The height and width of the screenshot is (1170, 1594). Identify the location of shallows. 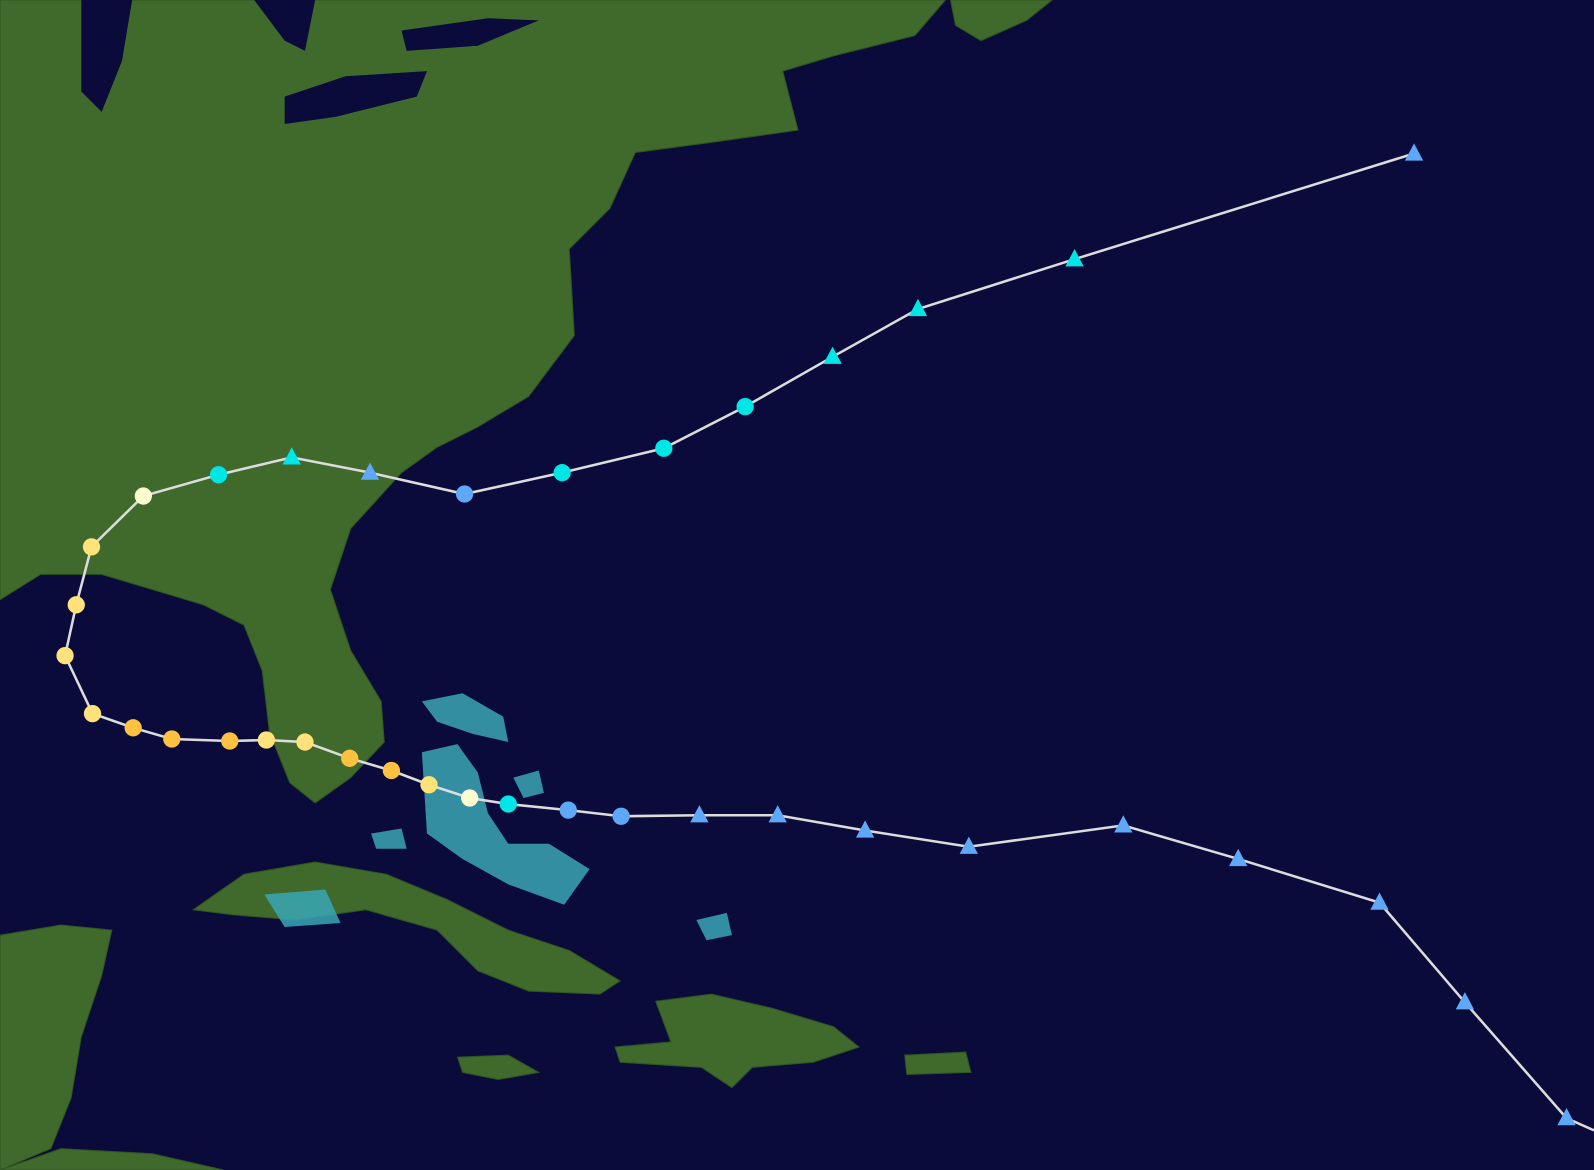
(498, 817).